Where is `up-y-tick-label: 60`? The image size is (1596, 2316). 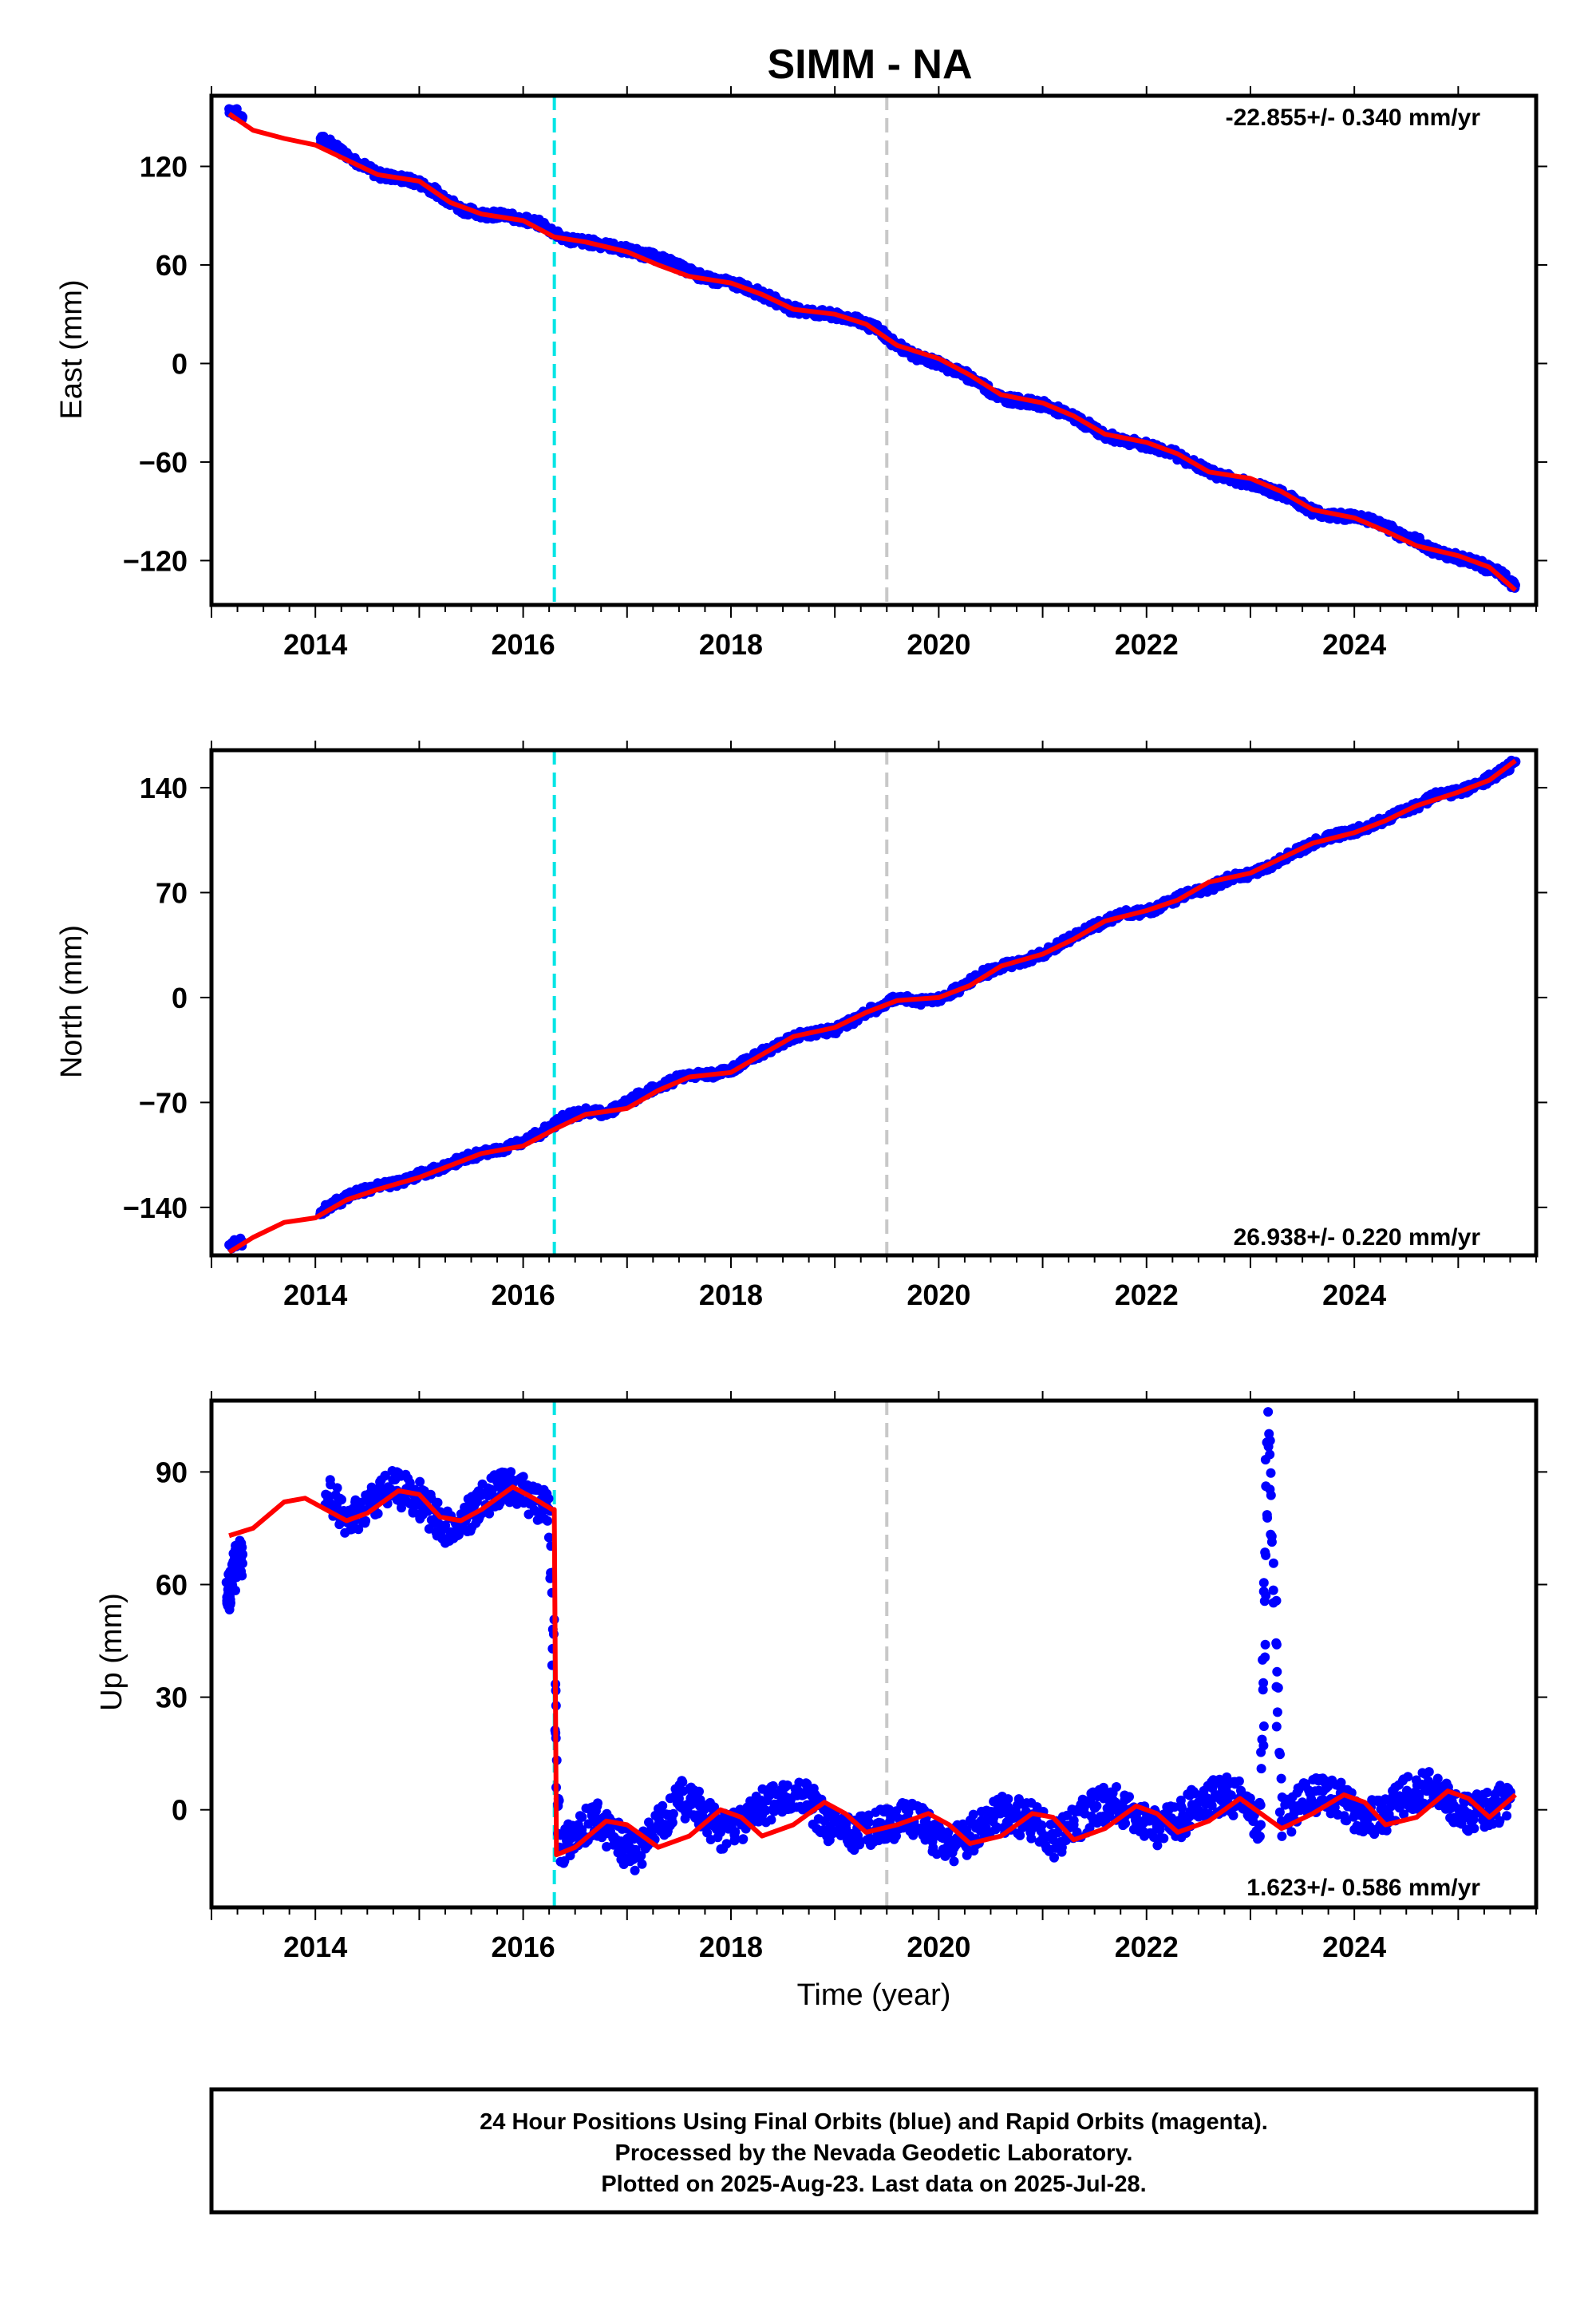 up-y-tick-label: 60 is located at coordinates (172, 1584).